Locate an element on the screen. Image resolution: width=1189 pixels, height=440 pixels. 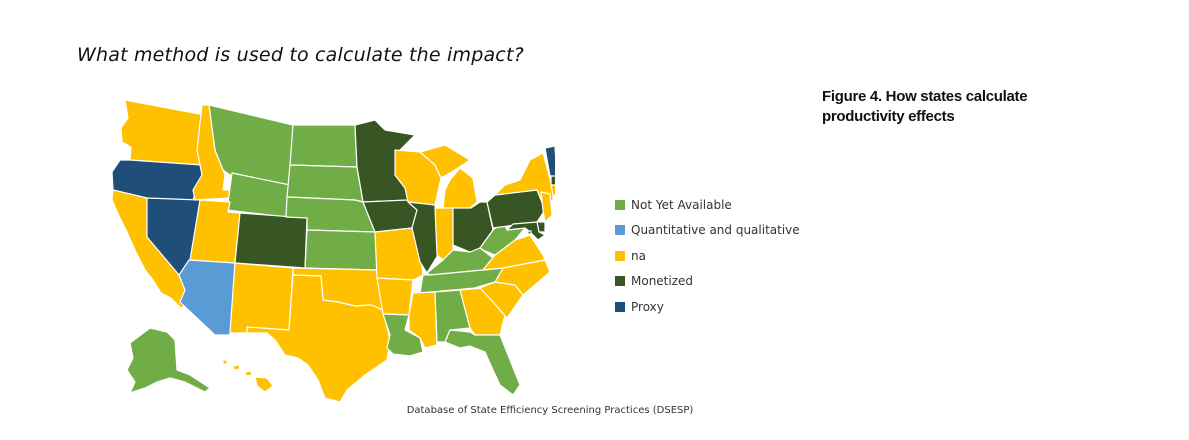
state-tx is located at coordinates (318, 338).